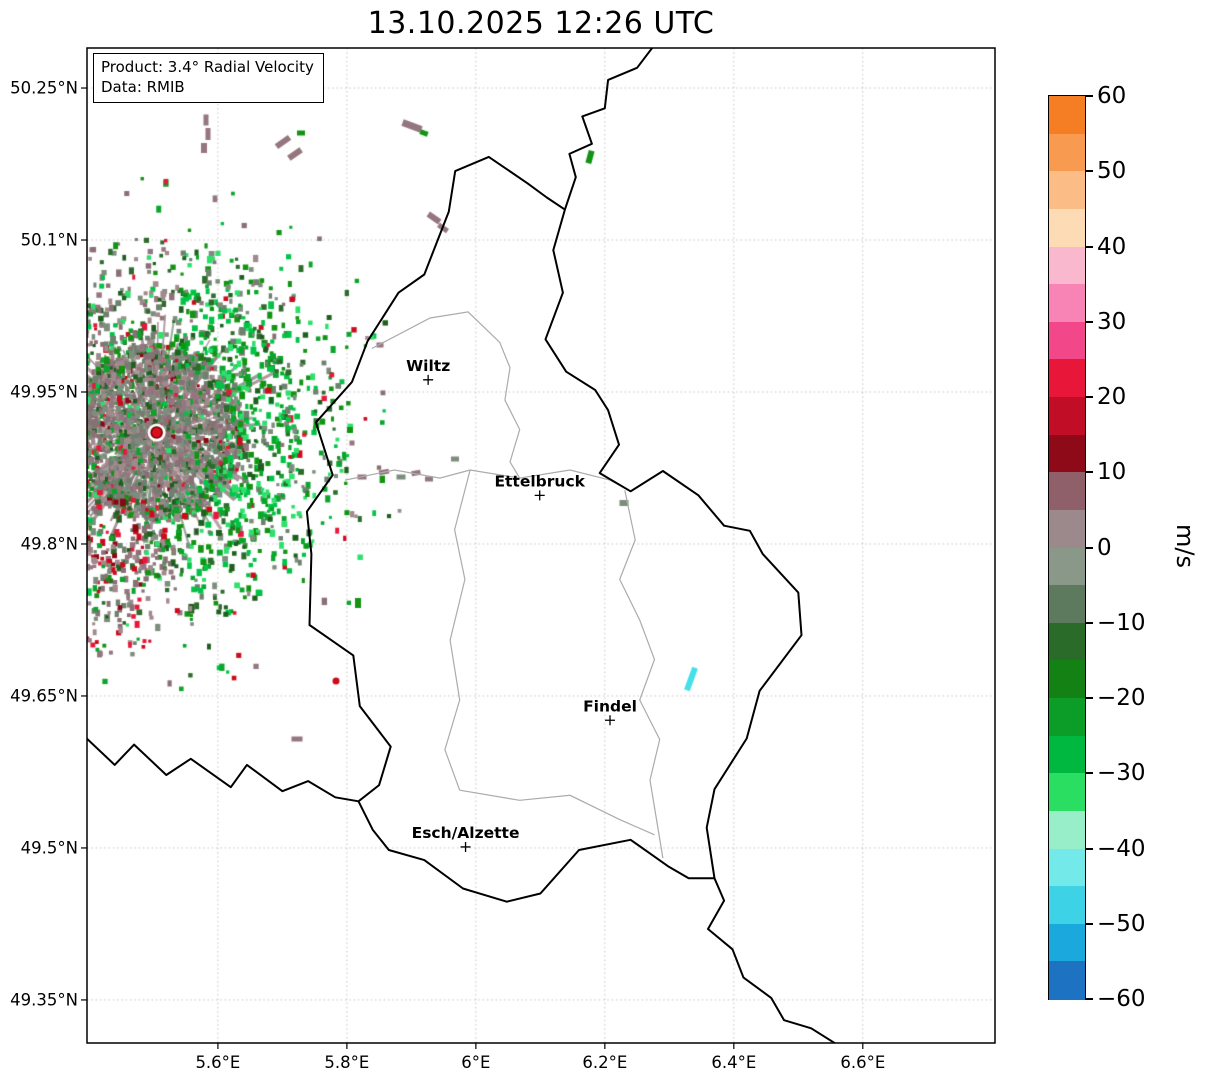  I want to click on colorbar-tick-label: 50, so click(1112, 171).